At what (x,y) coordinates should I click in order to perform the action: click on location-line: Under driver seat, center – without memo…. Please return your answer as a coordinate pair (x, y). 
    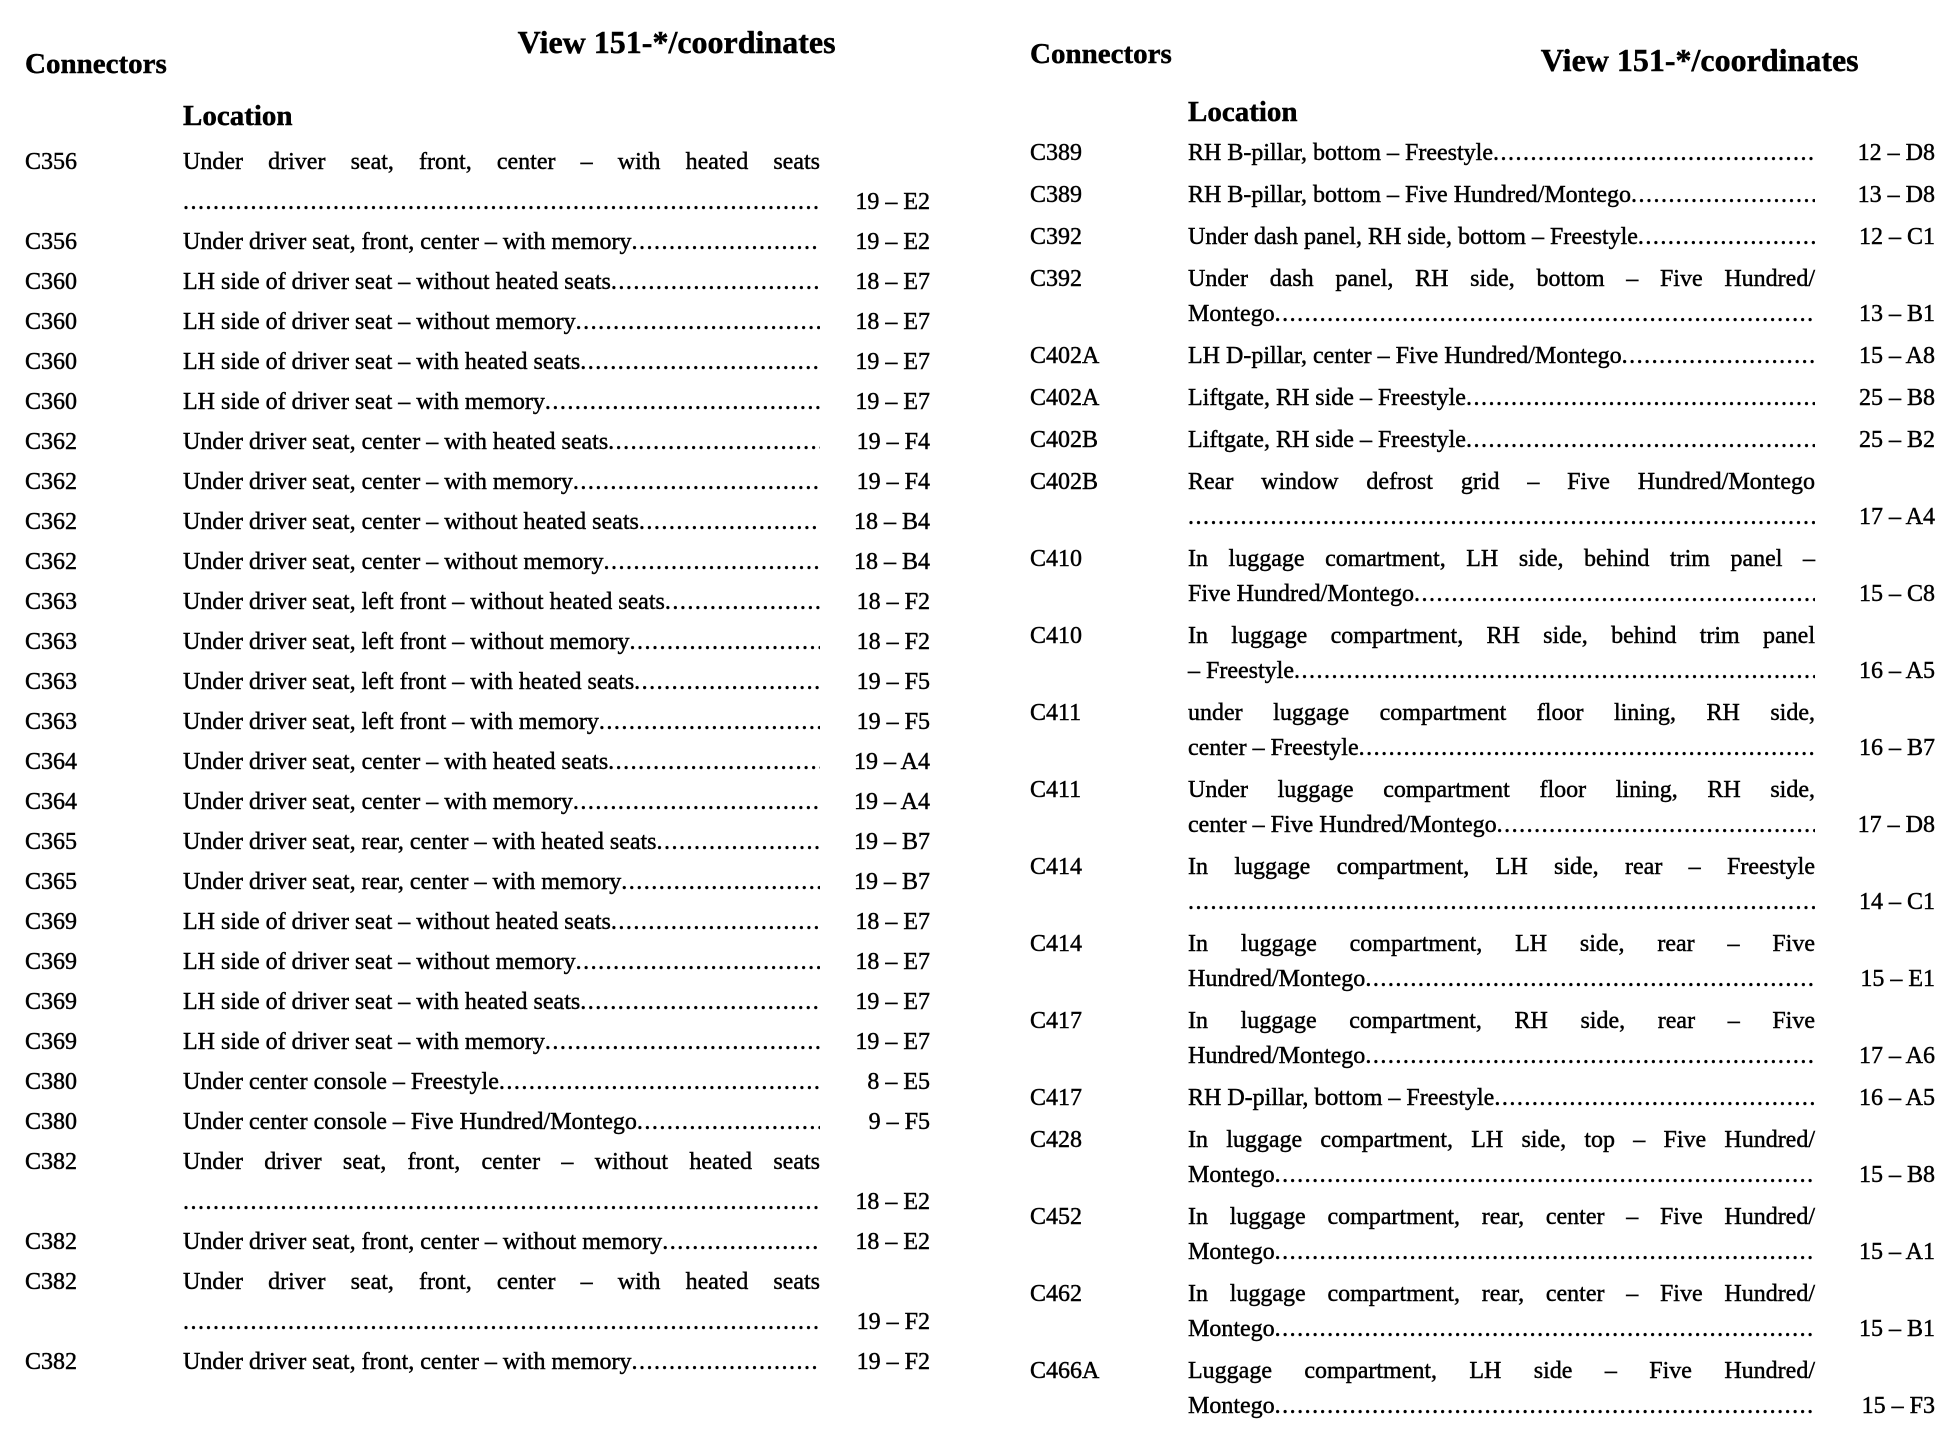
    Looking at the image, I should click on (501, 562).